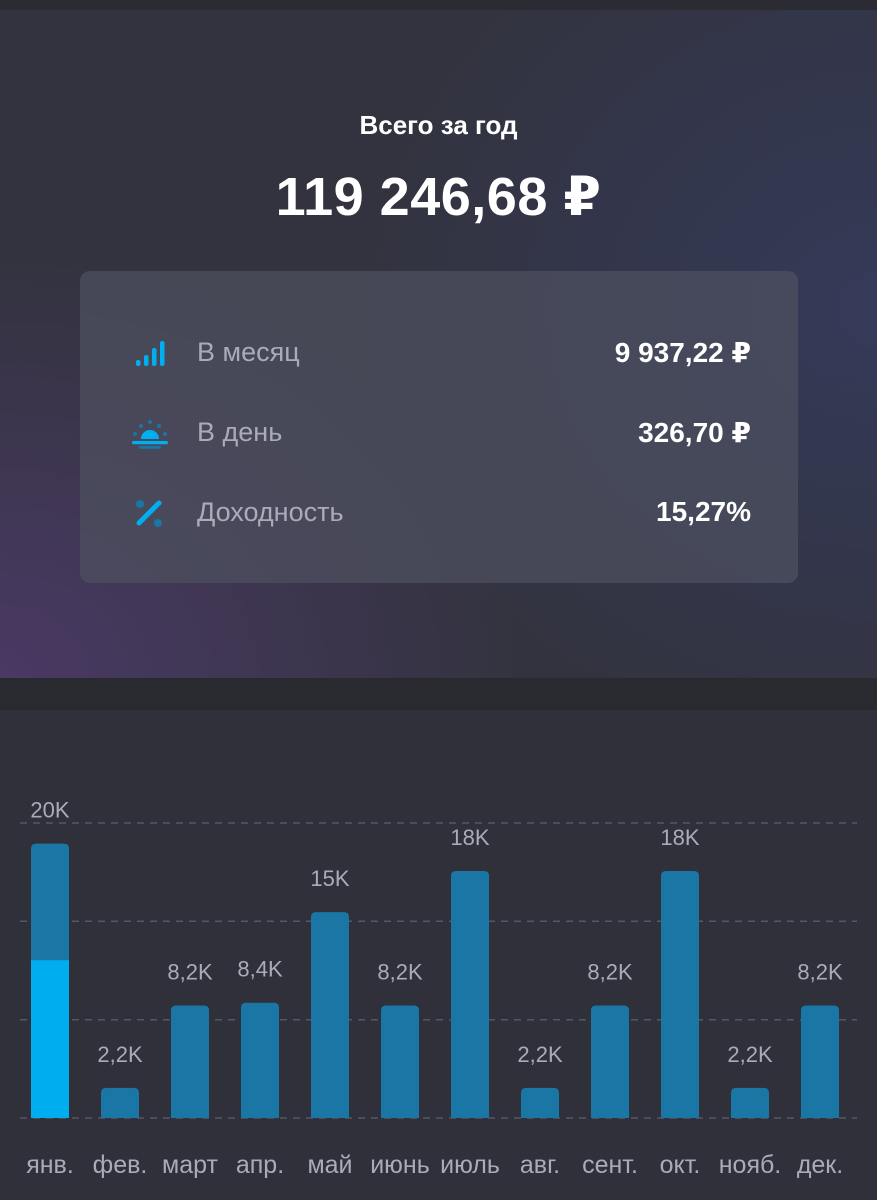  What do you see at coordinates (438, 197) in the screenshot?
I see `summary-total-amount: 119 246,68 ₽` at bounding box center [438, 197].